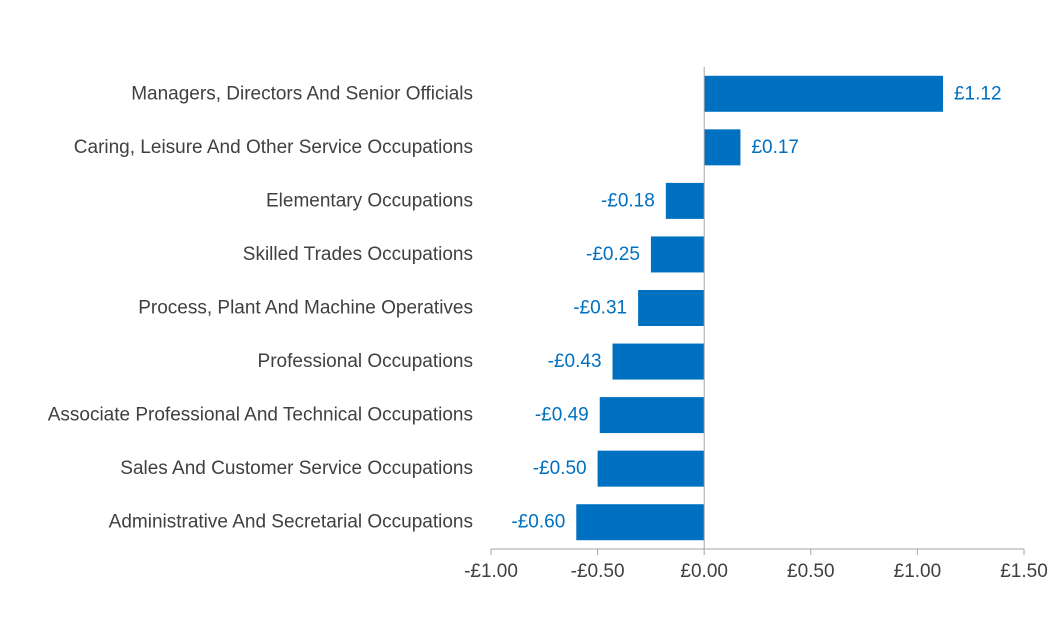 The height and width of the screenshot is (621, 1064). What do you see at coordinates (704, 571) in the screenshot?
I see `x-tick-label: £0.00` at bounding box center [704, 571].